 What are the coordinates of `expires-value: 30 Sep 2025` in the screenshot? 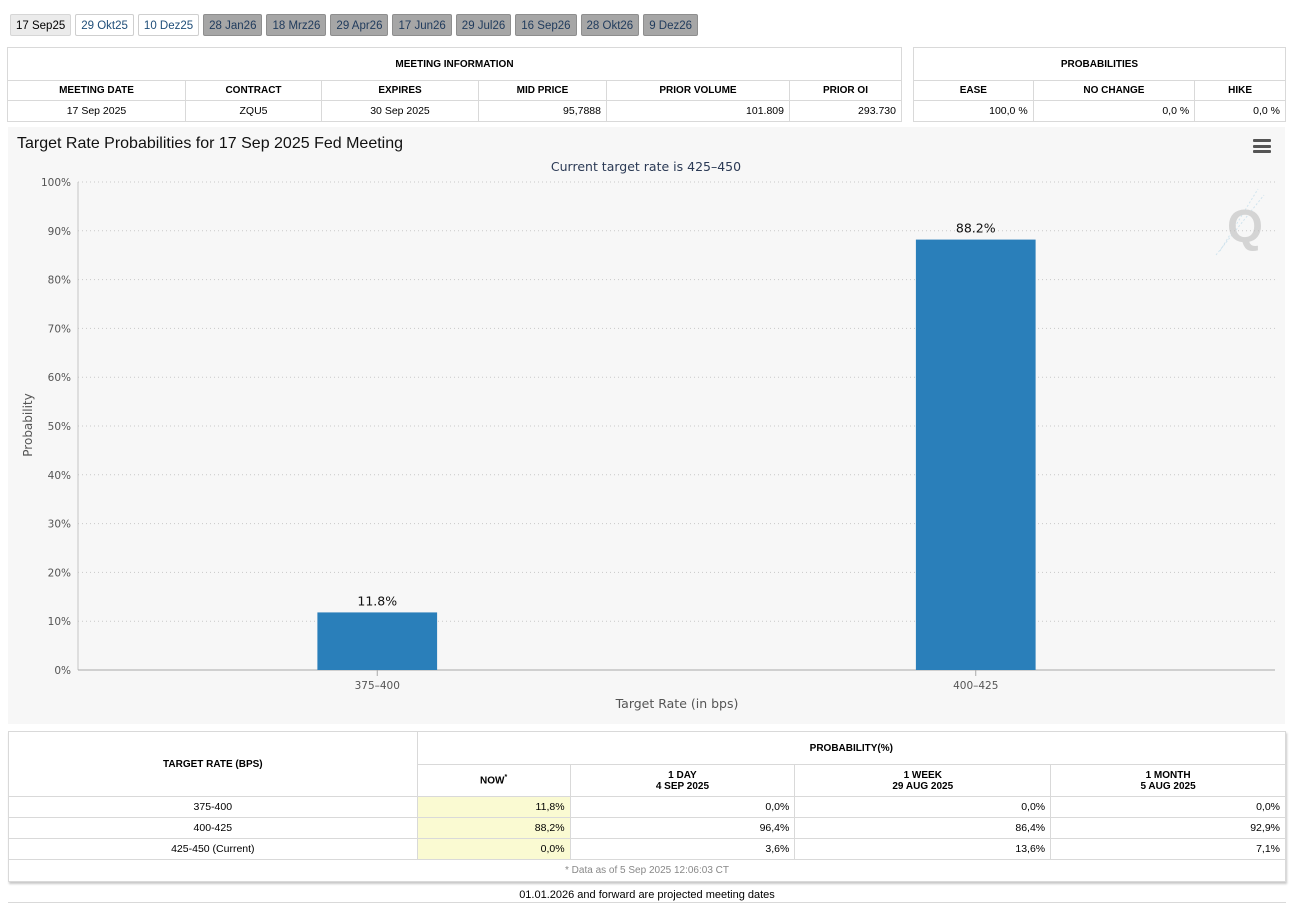 It's located at (400, 111).